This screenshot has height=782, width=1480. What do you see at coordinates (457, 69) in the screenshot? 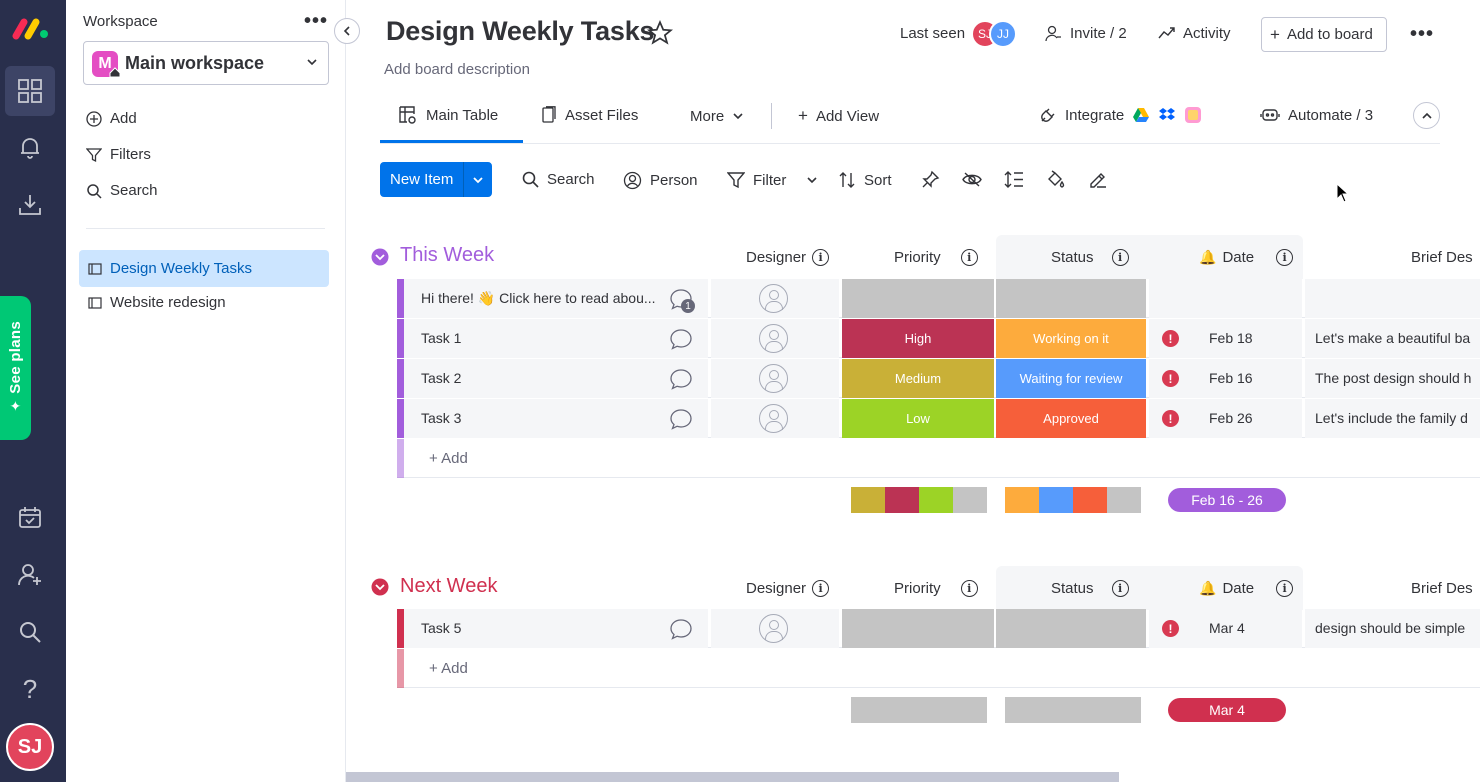
I see `board-description: Add board description` at bounding box center [457, 69].